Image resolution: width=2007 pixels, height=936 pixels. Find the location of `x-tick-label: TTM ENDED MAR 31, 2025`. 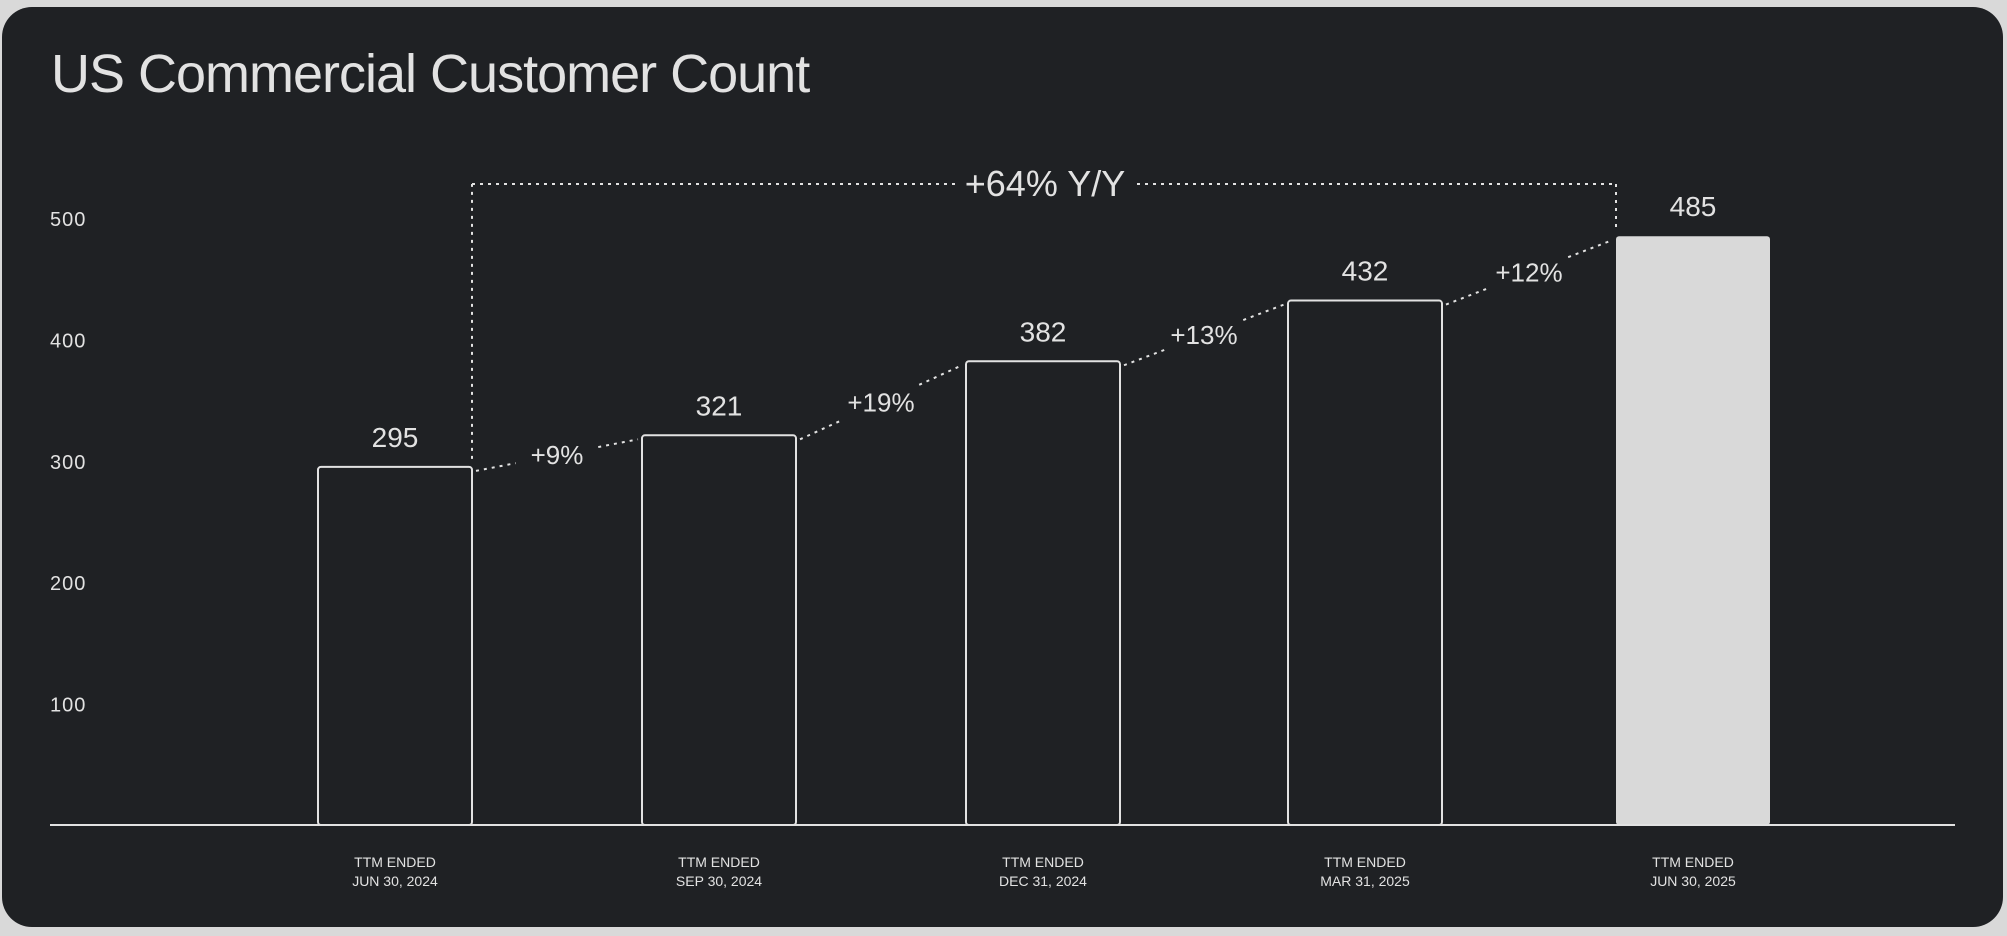

x-tick-label: TTM ENDED MAR 31, 2025 is located at coordinates (1365, 871).